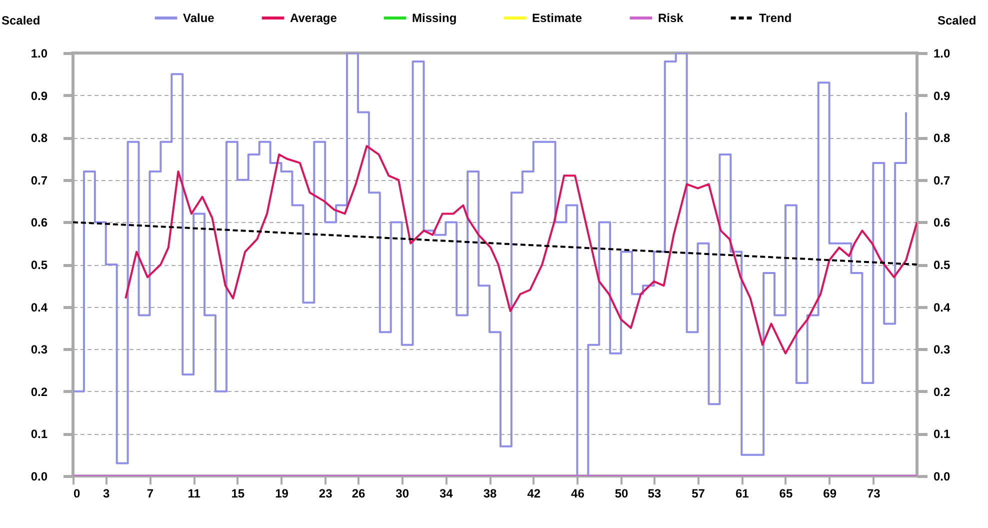 The image size is (988, 528). Describe the element at coordinates (534, 493) in the screenshot. I see `x-tick-label: 42` at that location.